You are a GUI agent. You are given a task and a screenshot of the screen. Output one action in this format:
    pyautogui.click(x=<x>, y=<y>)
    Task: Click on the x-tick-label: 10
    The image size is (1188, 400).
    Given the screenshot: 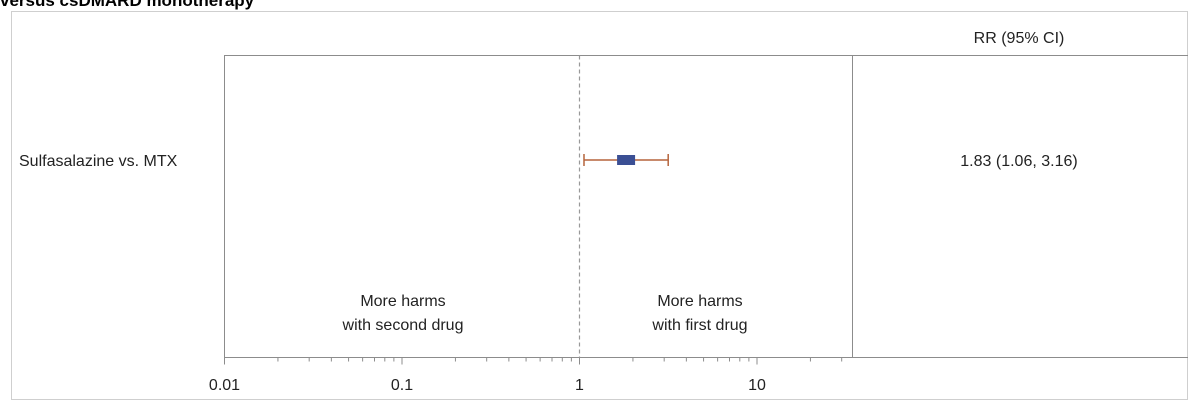 What is the action you would take?
    pyautogui.click(x=757, y=385)
    